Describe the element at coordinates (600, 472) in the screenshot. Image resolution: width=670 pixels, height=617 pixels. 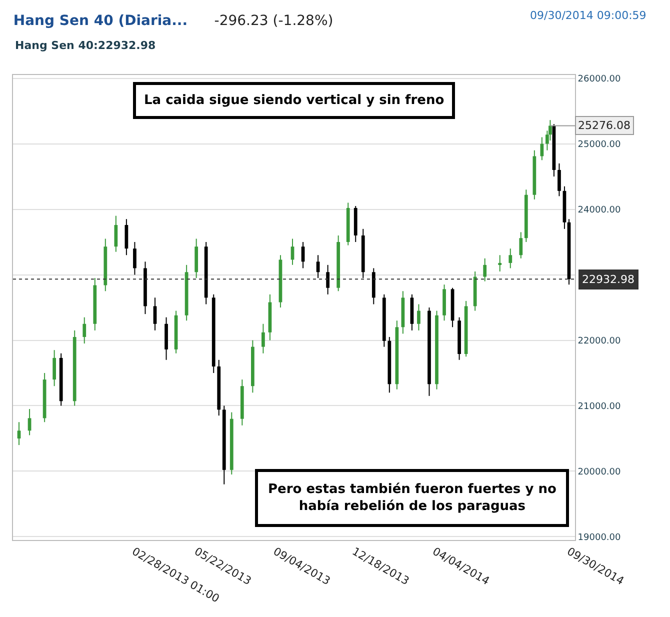
I see `y-tick-label: 20000.00` at that location.